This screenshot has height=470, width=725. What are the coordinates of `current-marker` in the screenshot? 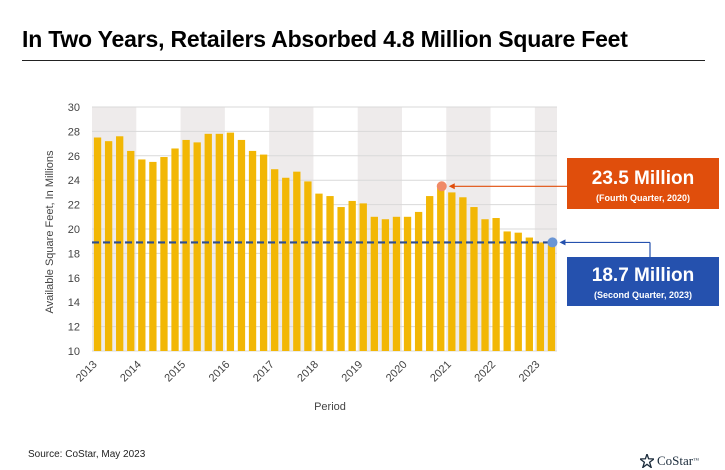 It's located at (552, 242).